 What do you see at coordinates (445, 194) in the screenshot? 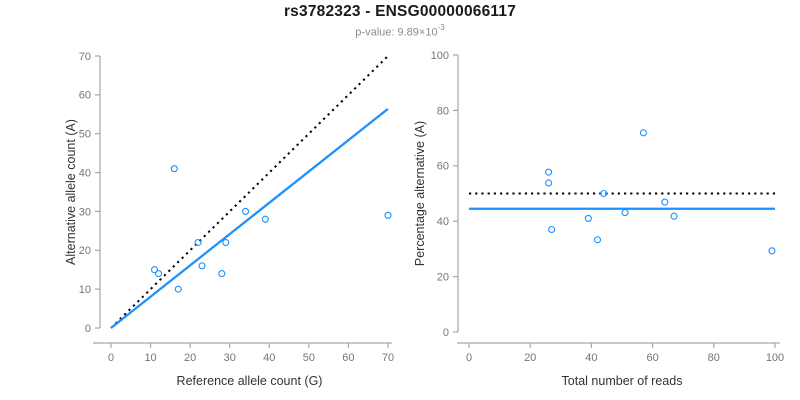
I see `y-axis: 0 20 40 60 80 100` at bounding box center [445, 194].